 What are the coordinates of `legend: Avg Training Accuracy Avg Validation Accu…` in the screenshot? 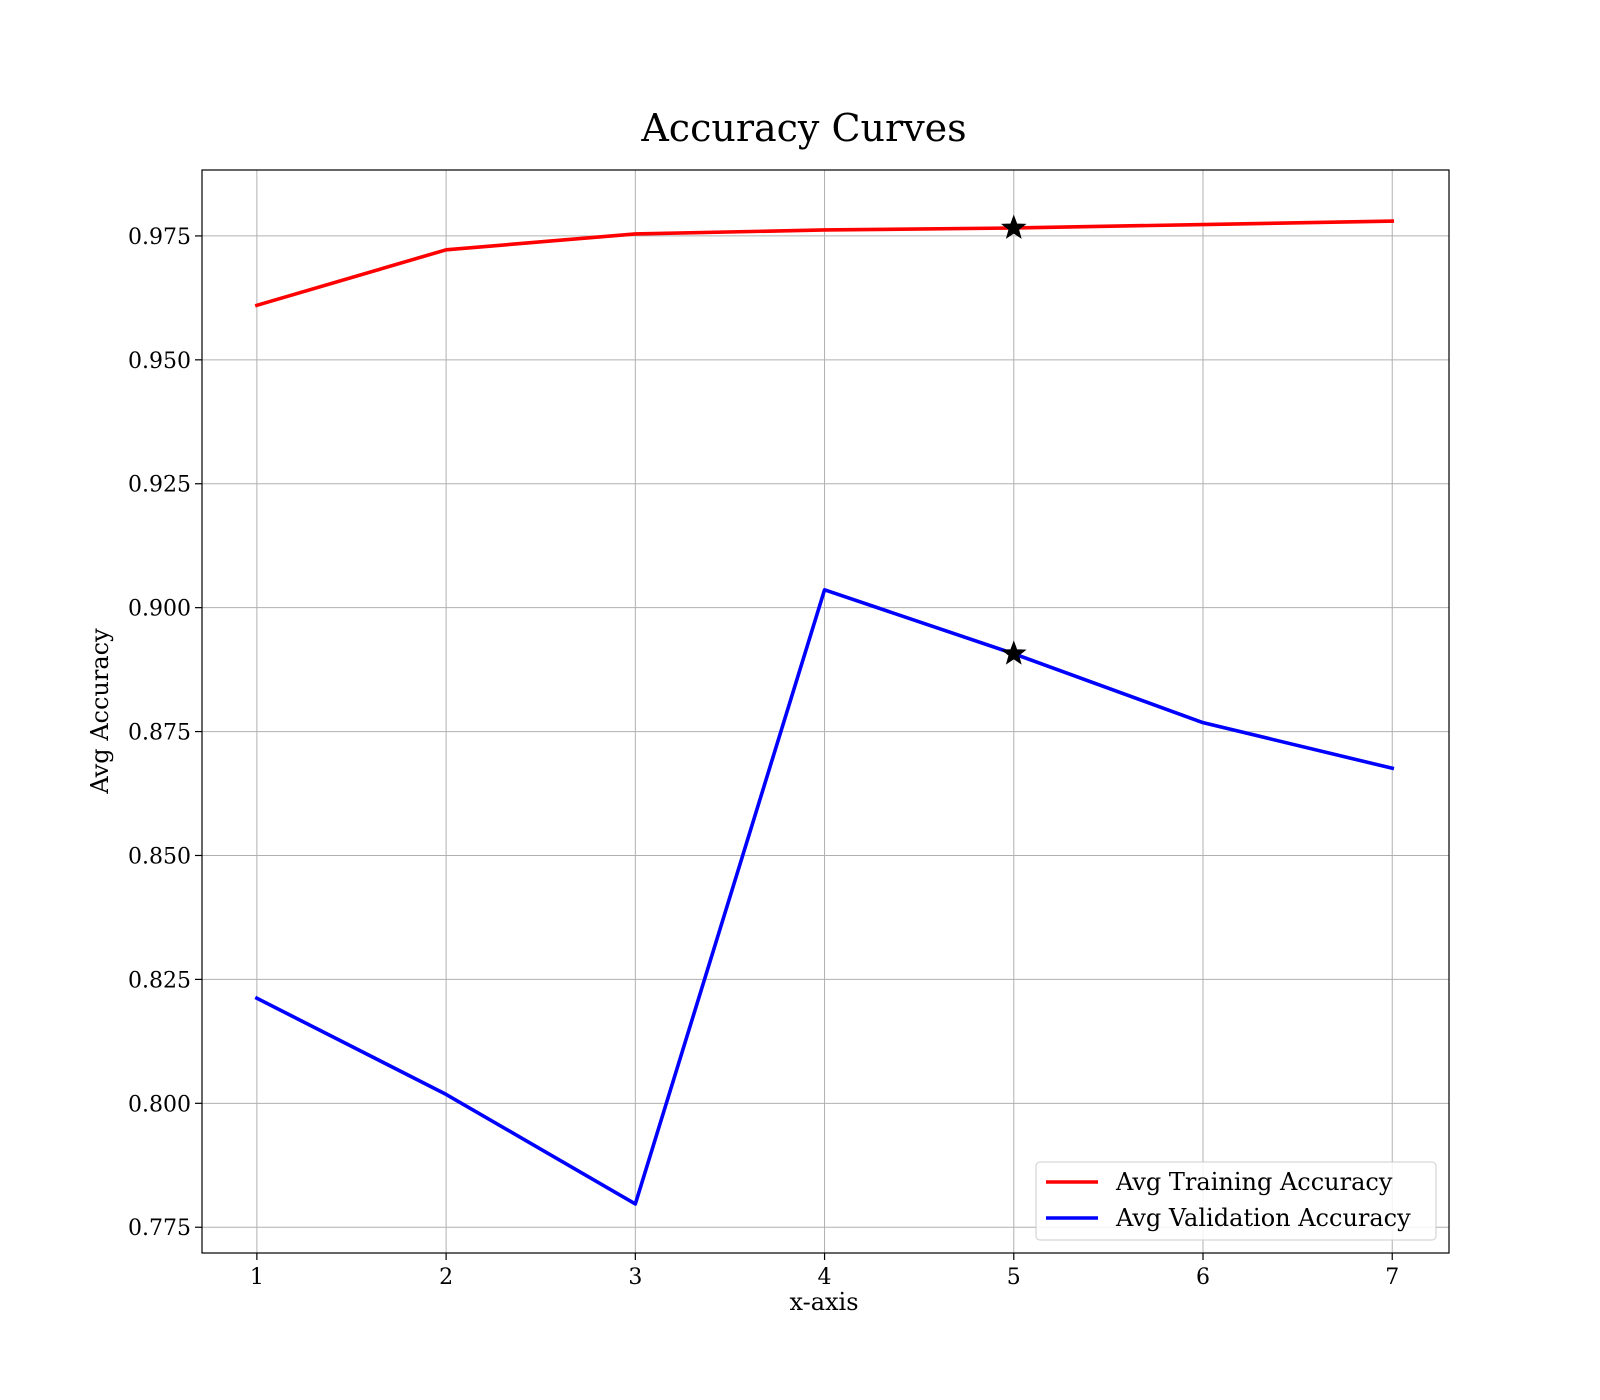 It's located at (1236, 1201).